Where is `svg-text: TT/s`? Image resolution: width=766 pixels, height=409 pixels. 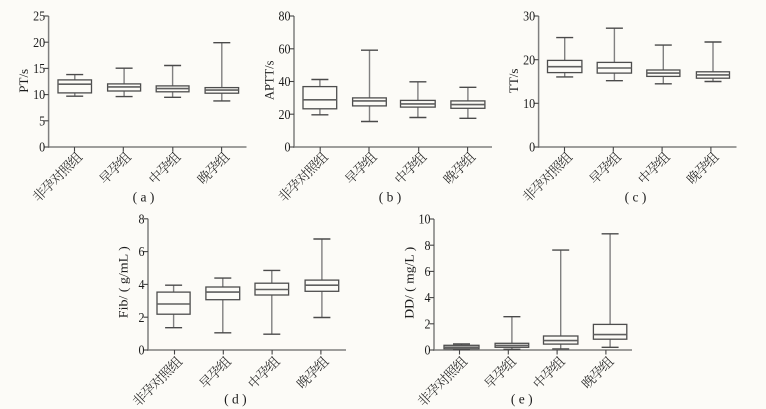 svg-text: TT/s is located at coordinates (513, 81).